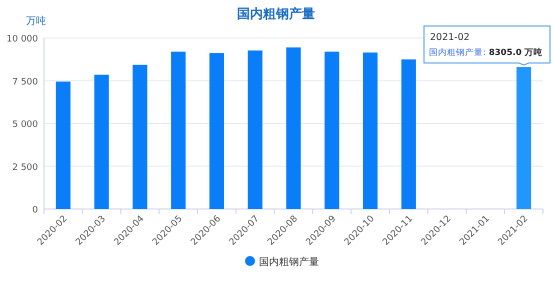 This screenshot has width=553, height=286. What do you see at coordinates (25, 82) in the screenshot?
I see `y-tick-label: 7 500` at bounding box center [25, 82].